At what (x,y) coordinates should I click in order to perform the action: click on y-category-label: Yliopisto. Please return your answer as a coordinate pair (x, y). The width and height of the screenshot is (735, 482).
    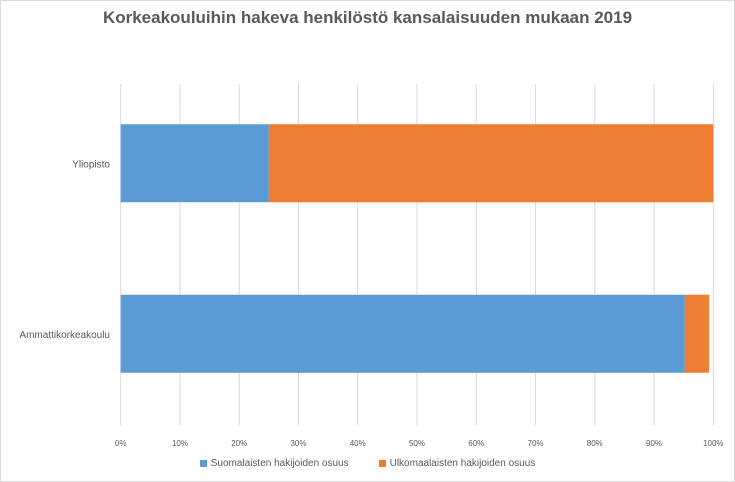
    Looking at the image, I should click on (91, 164).